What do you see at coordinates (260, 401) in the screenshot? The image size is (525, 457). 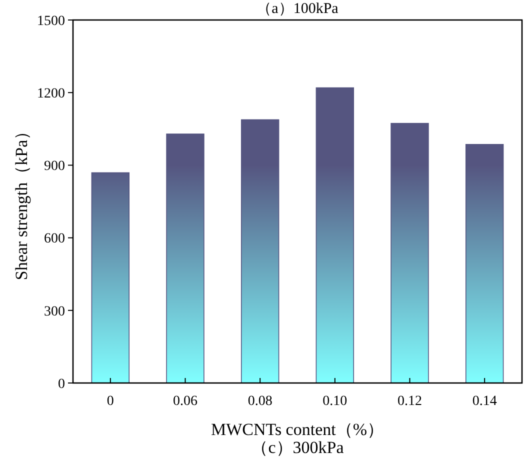 I see `x-tick-label: 0.08` at bounding box center [260, 401].